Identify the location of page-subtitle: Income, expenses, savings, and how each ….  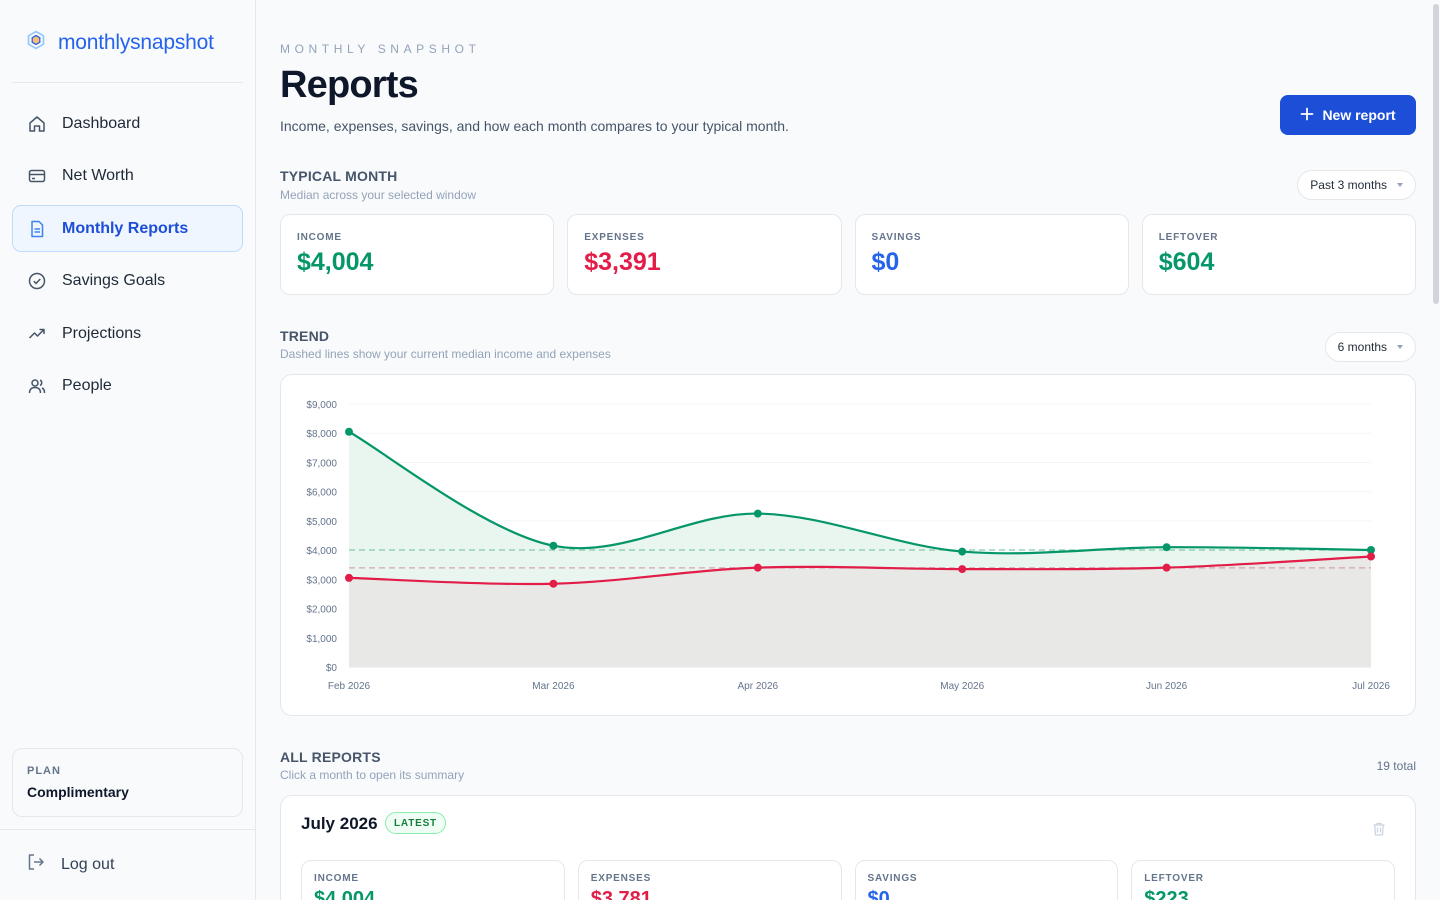
(534, 126).